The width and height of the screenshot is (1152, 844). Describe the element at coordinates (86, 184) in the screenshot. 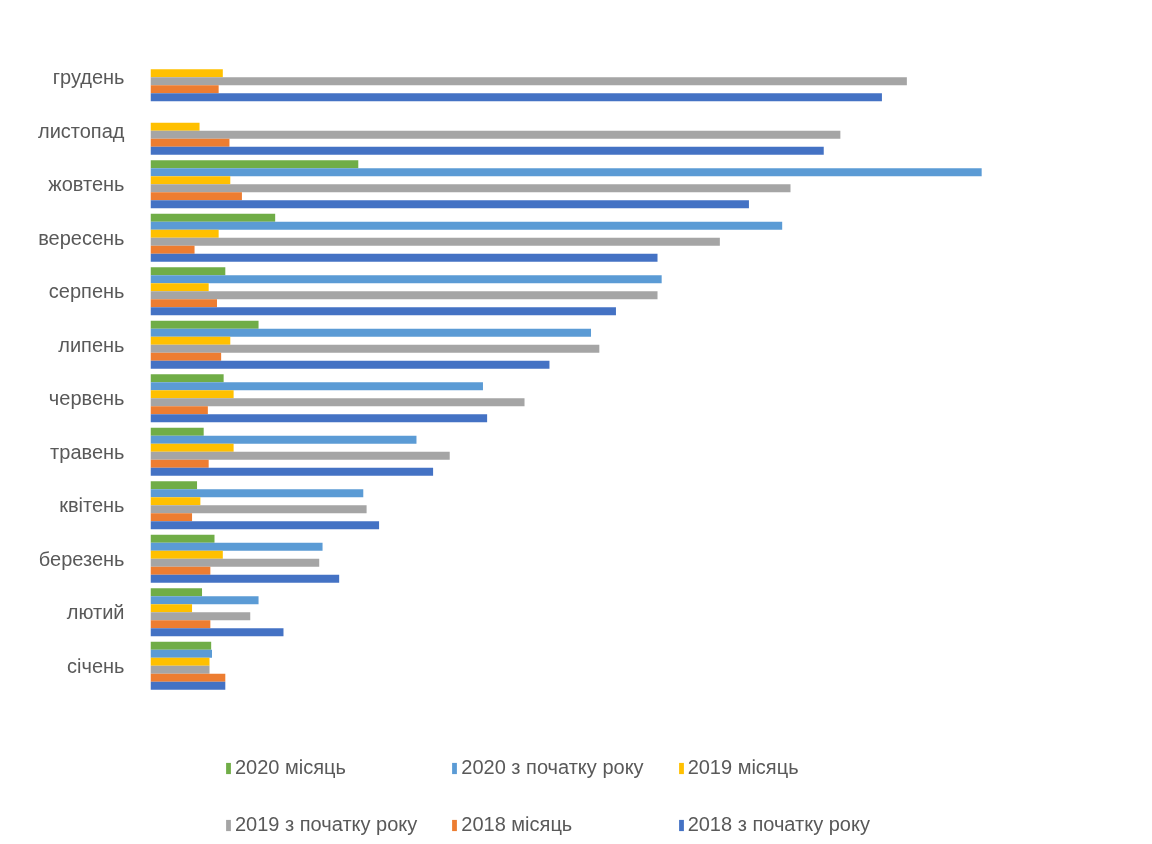

I see `y-tick-label: жовтень` at that location.